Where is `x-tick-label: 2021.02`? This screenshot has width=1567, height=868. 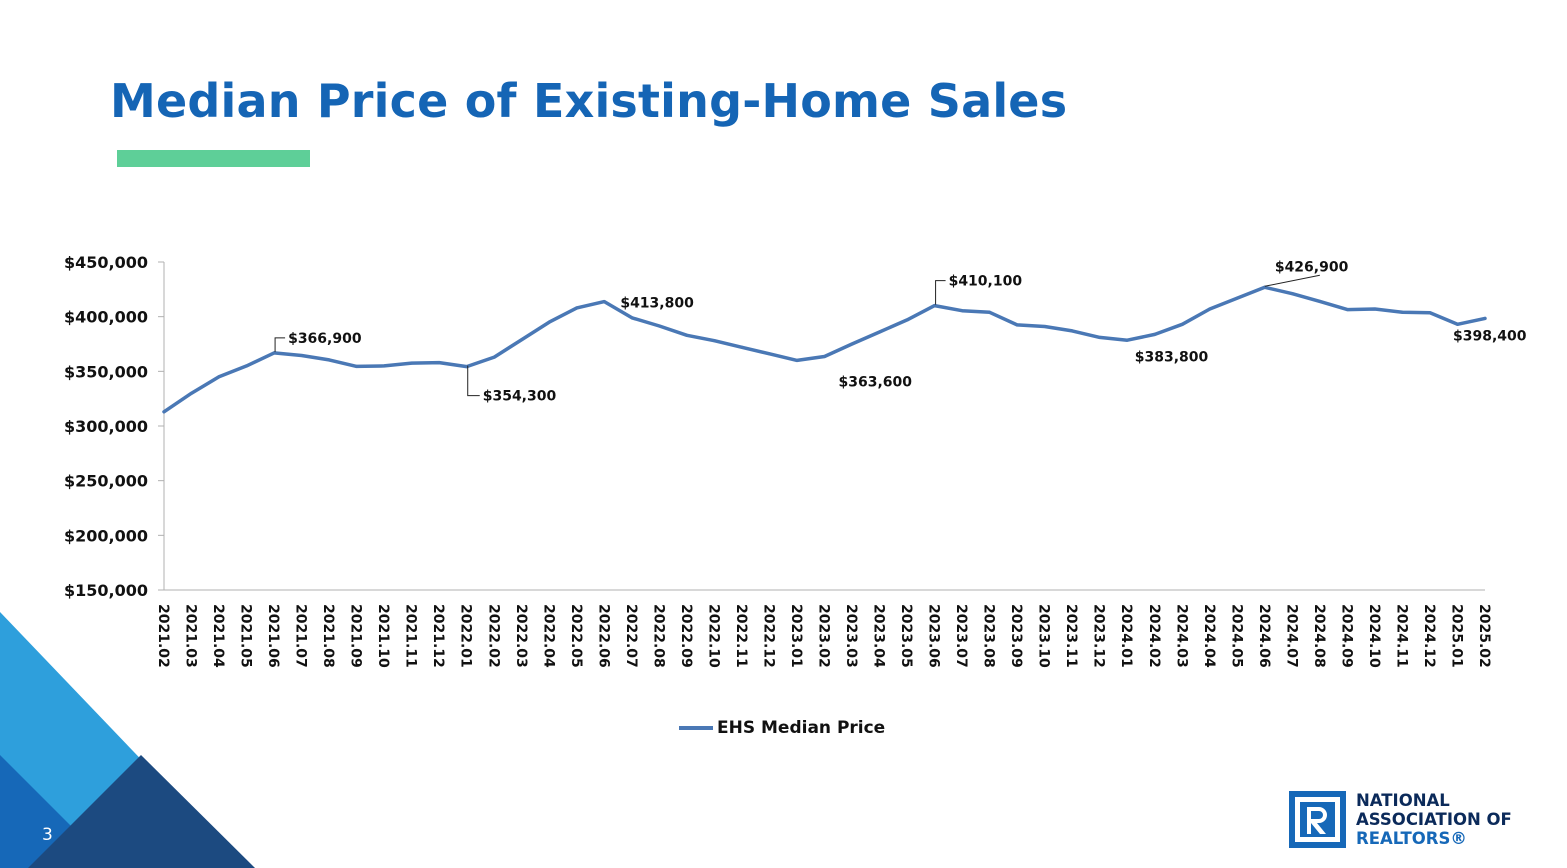
x-tick-label: 2021.02 is located at coordinates (163, 636).